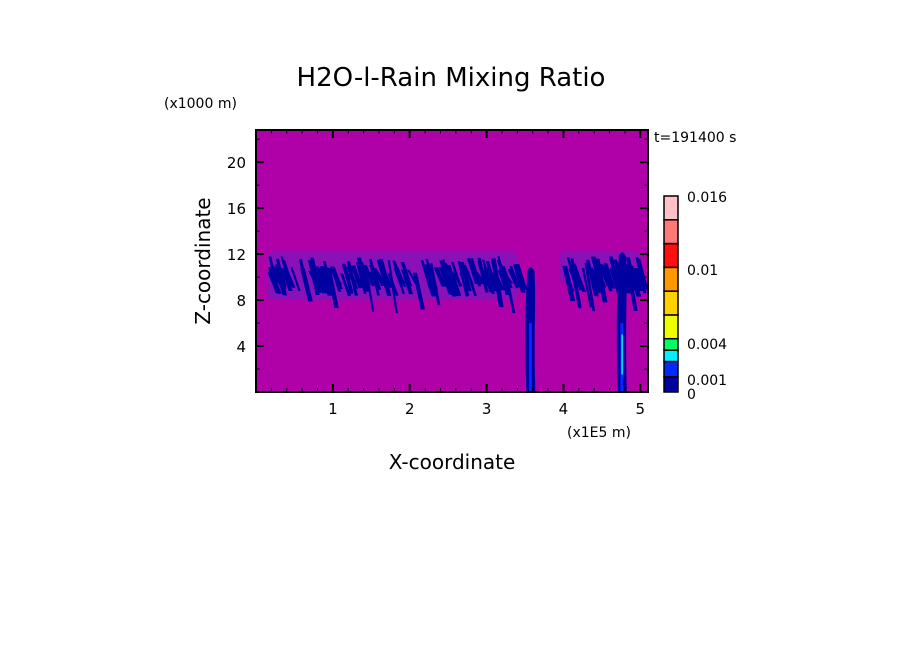  What do you see at coordinates (241, 301) in the screenshot?
I see `y-tick-label: 8` at bounding box center [241, 301].